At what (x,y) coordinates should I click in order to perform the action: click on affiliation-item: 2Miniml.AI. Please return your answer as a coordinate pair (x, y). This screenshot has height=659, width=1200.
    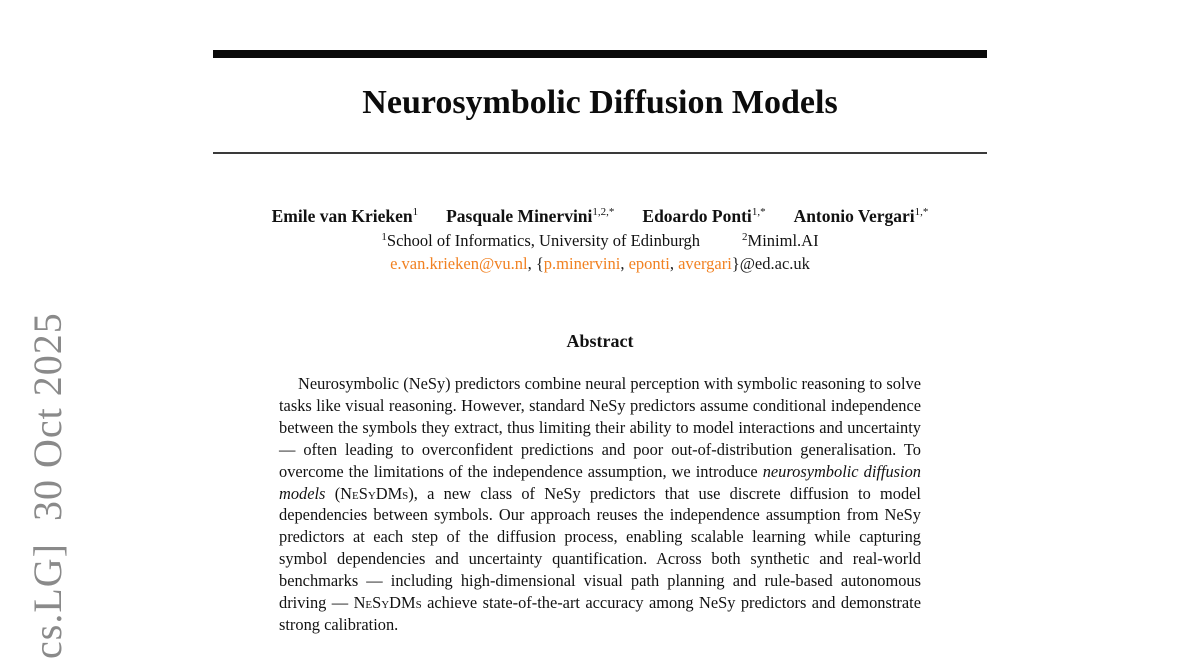
    Looking at the image, I should click on (780, 240).